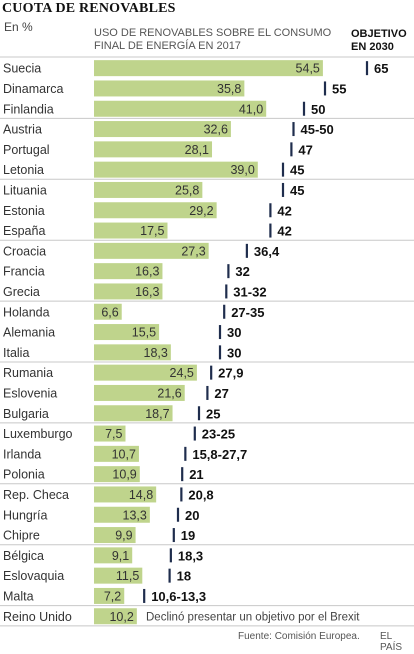 The width and height of the screenshot is (414, 654). I want to click on category-label: Holanda, so click(26, 312).